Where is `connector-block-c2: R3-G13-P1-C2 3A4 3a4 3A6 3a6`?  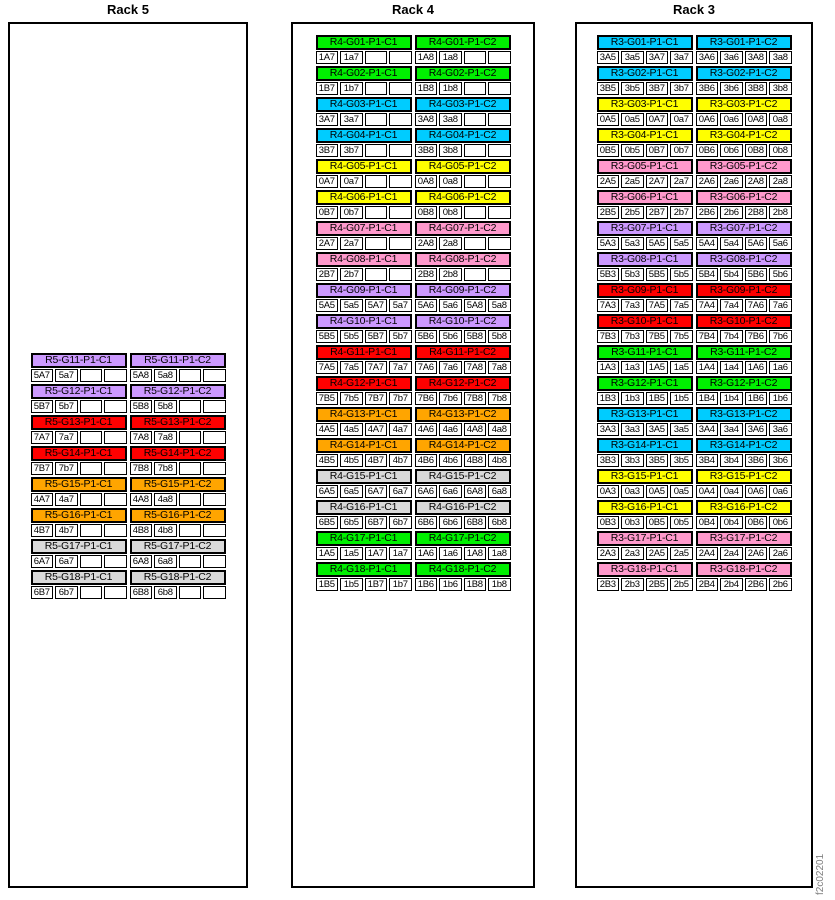 connector-block-c2: R3-G13-P1-C2 3A4 3a4 3A6 3a6 is located at coordinates (743, 421).